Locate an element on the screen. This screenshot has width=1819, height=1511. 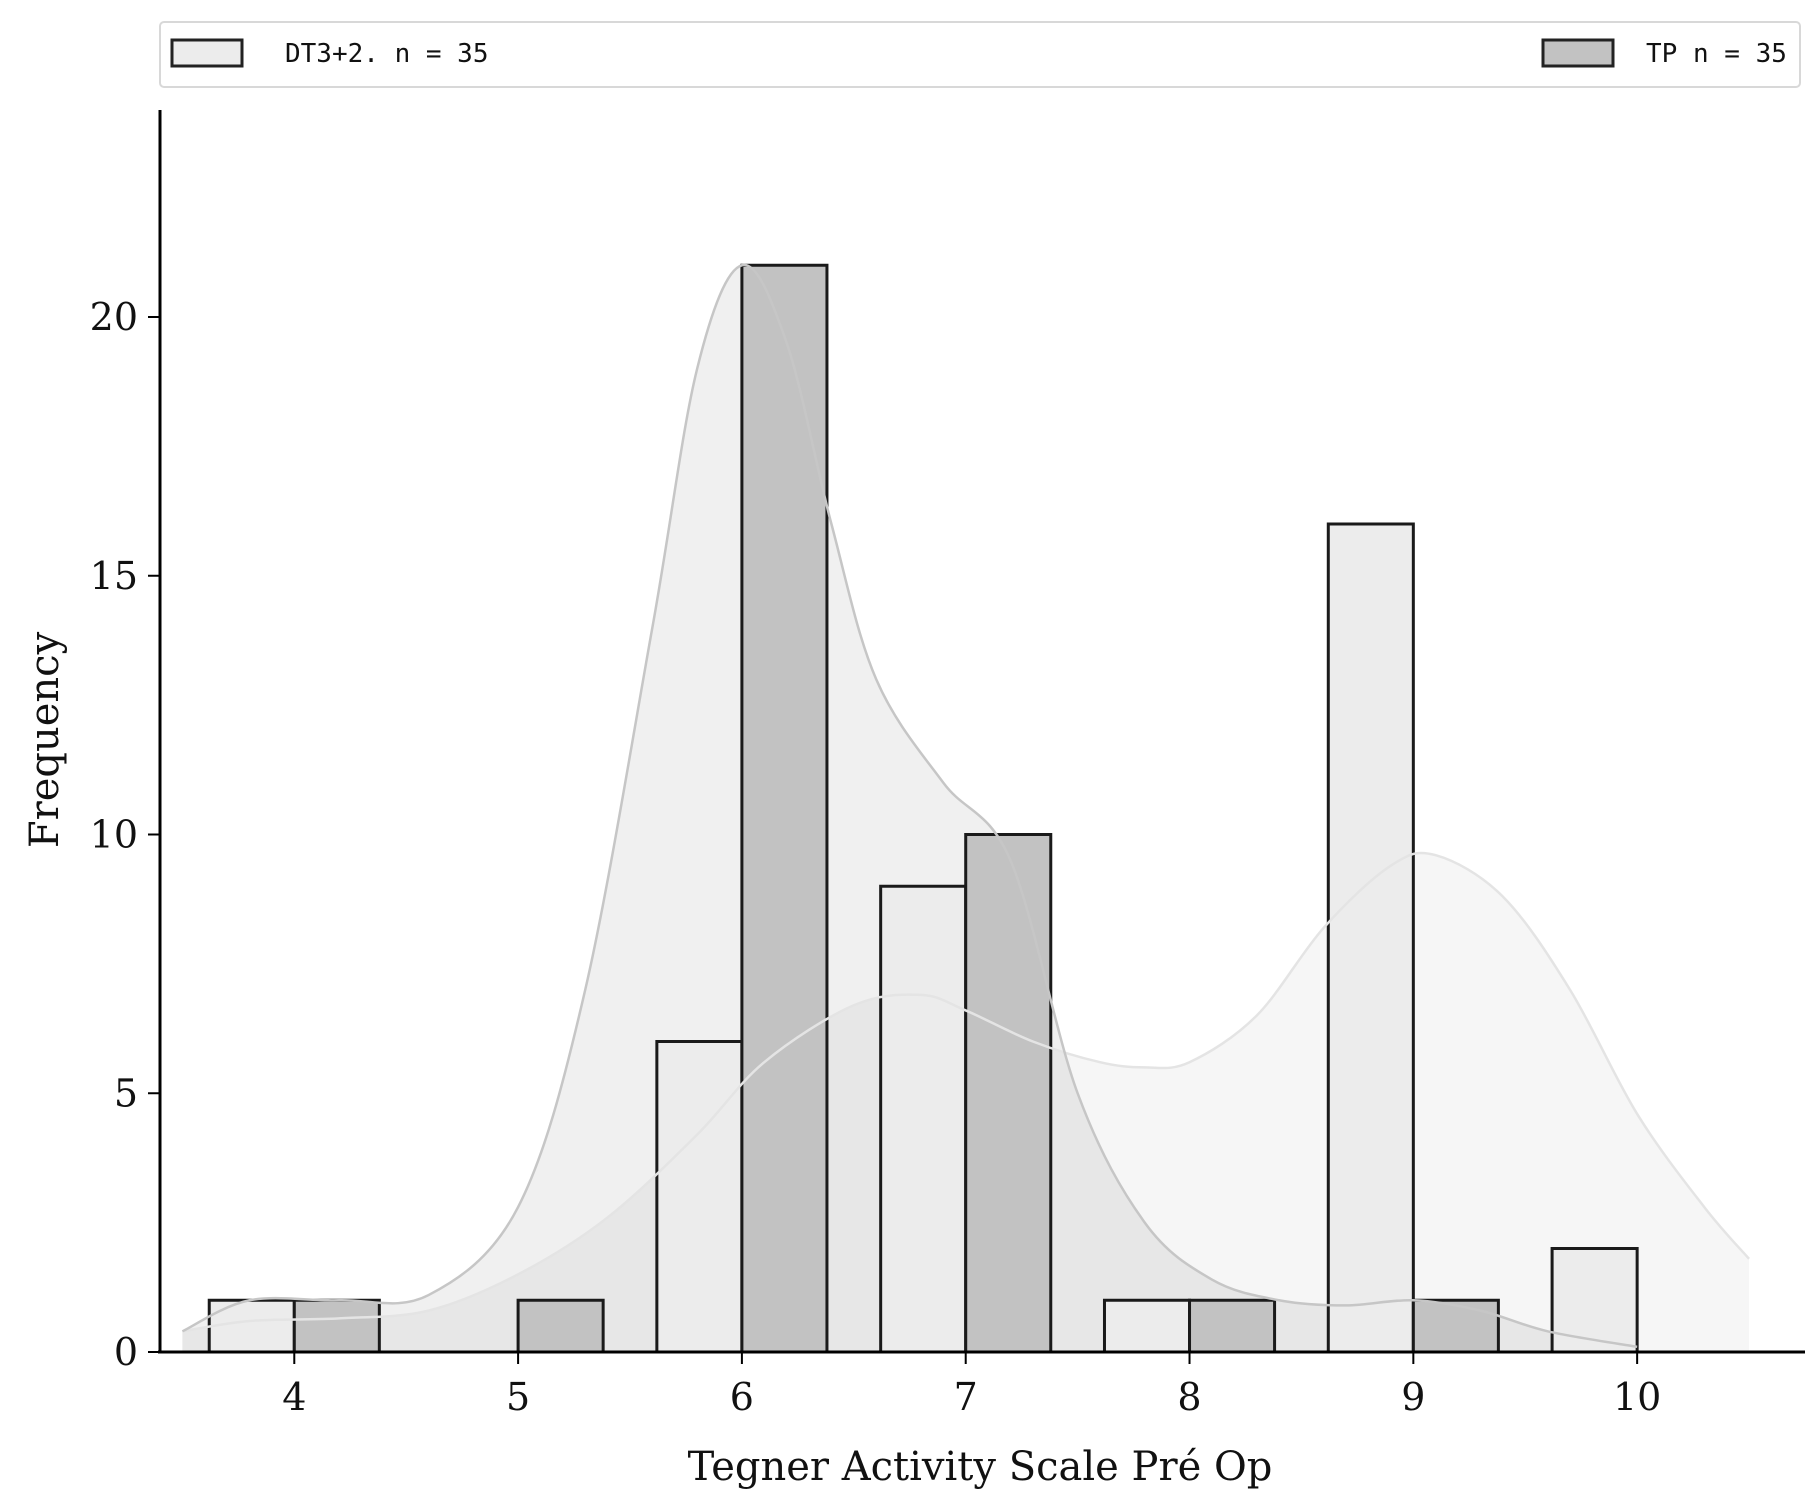
y-tick-label: 15 is located at coordinates (114, 576).